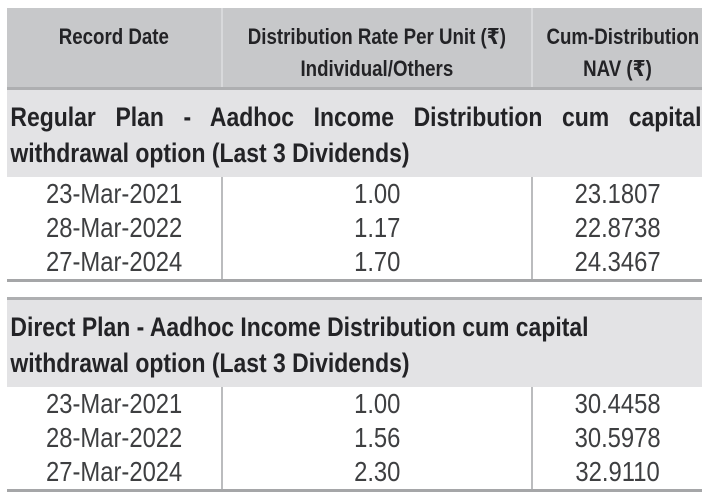  I want to click on nav-value: 30.4458, so click(617, 403).